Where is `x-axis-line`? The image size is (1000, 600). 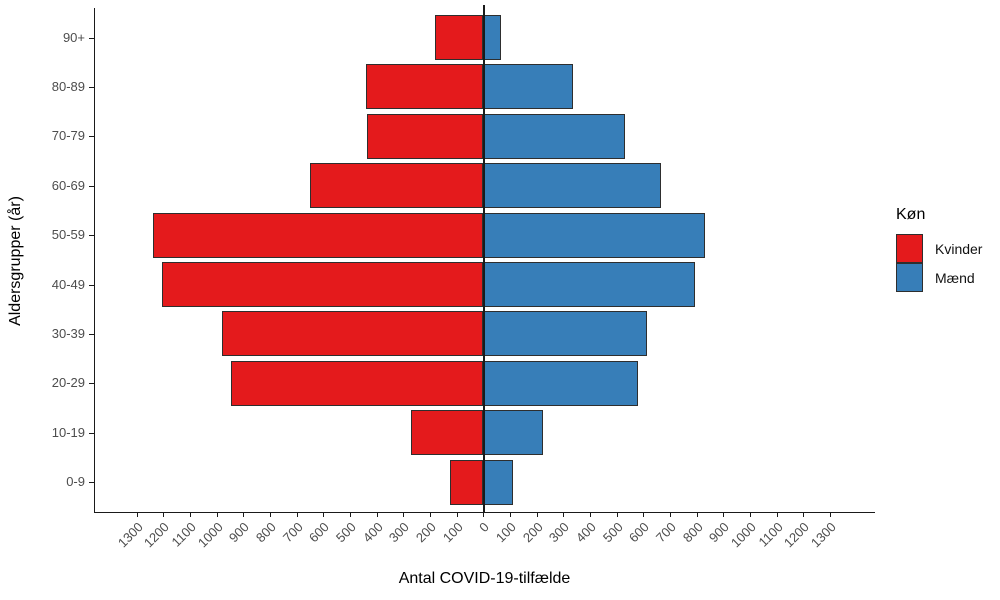 x-axis-line is located at coordinates (484, 512).